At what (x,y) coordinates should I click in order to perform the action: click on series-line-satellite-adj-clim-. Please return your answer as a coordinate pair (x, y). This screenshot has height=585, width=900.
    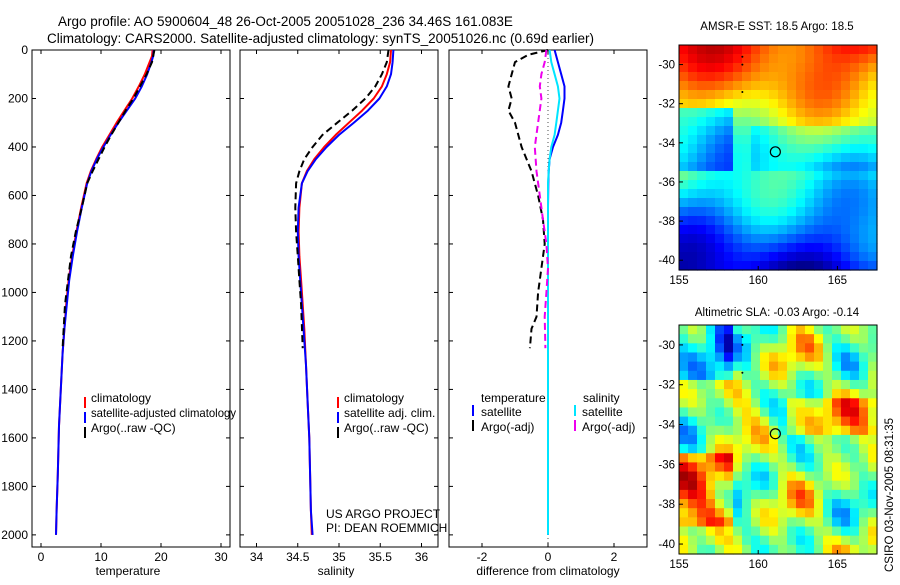
    Looking at the image, I should click on (345, 292).